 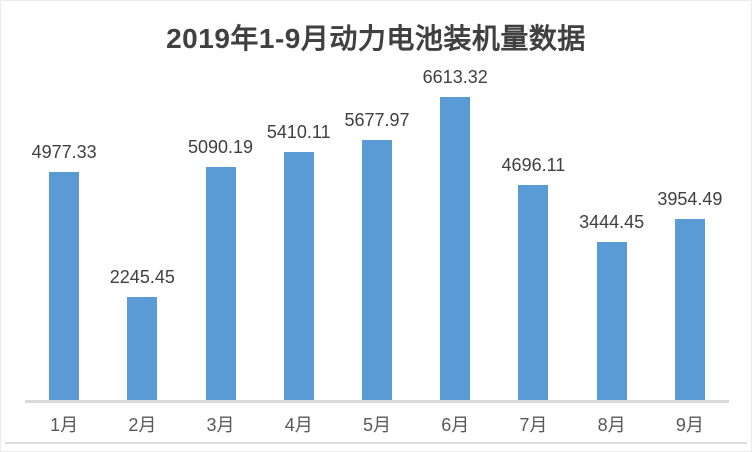 I want to click on bar-group-6月: 6613.32, so click(x=455, y=200).